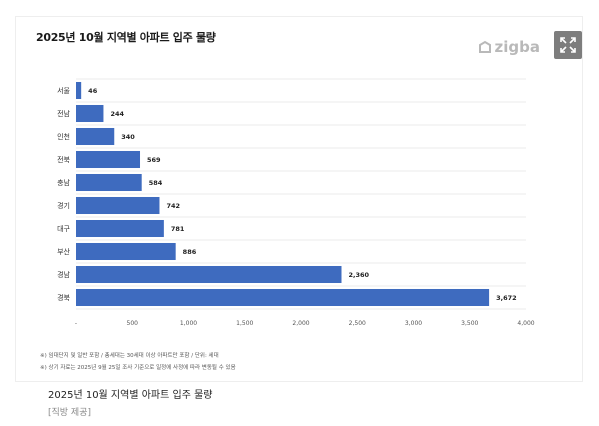 Image resolution: width=599 pixels, height=426 pixels. I want to click on data-label: 3,672, so click(506, 298).